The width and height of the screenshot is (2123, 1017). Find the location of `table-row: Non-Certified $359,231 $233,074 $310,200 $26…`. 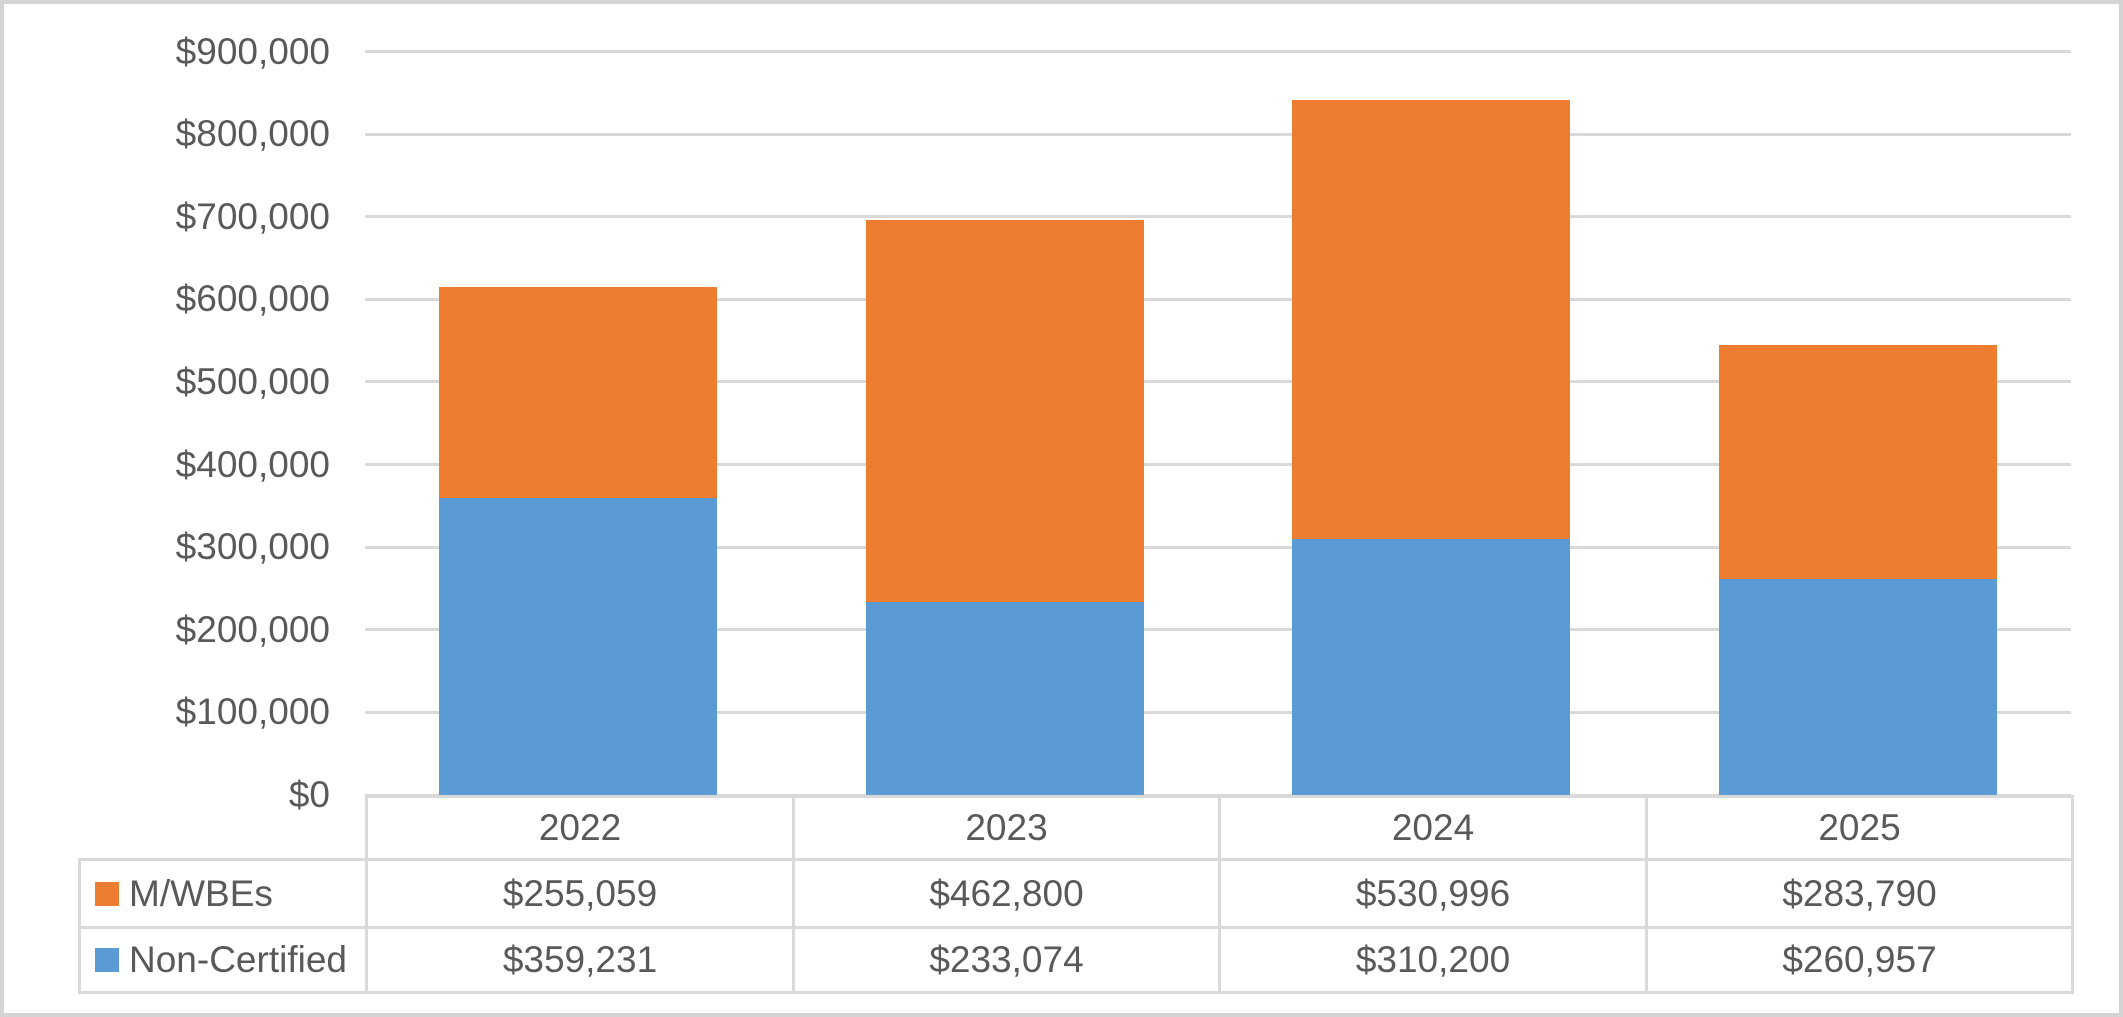

table-row: Non-Certified $359,231 $233,074 $310,200 $26… is located at coordinates (1076, 960).